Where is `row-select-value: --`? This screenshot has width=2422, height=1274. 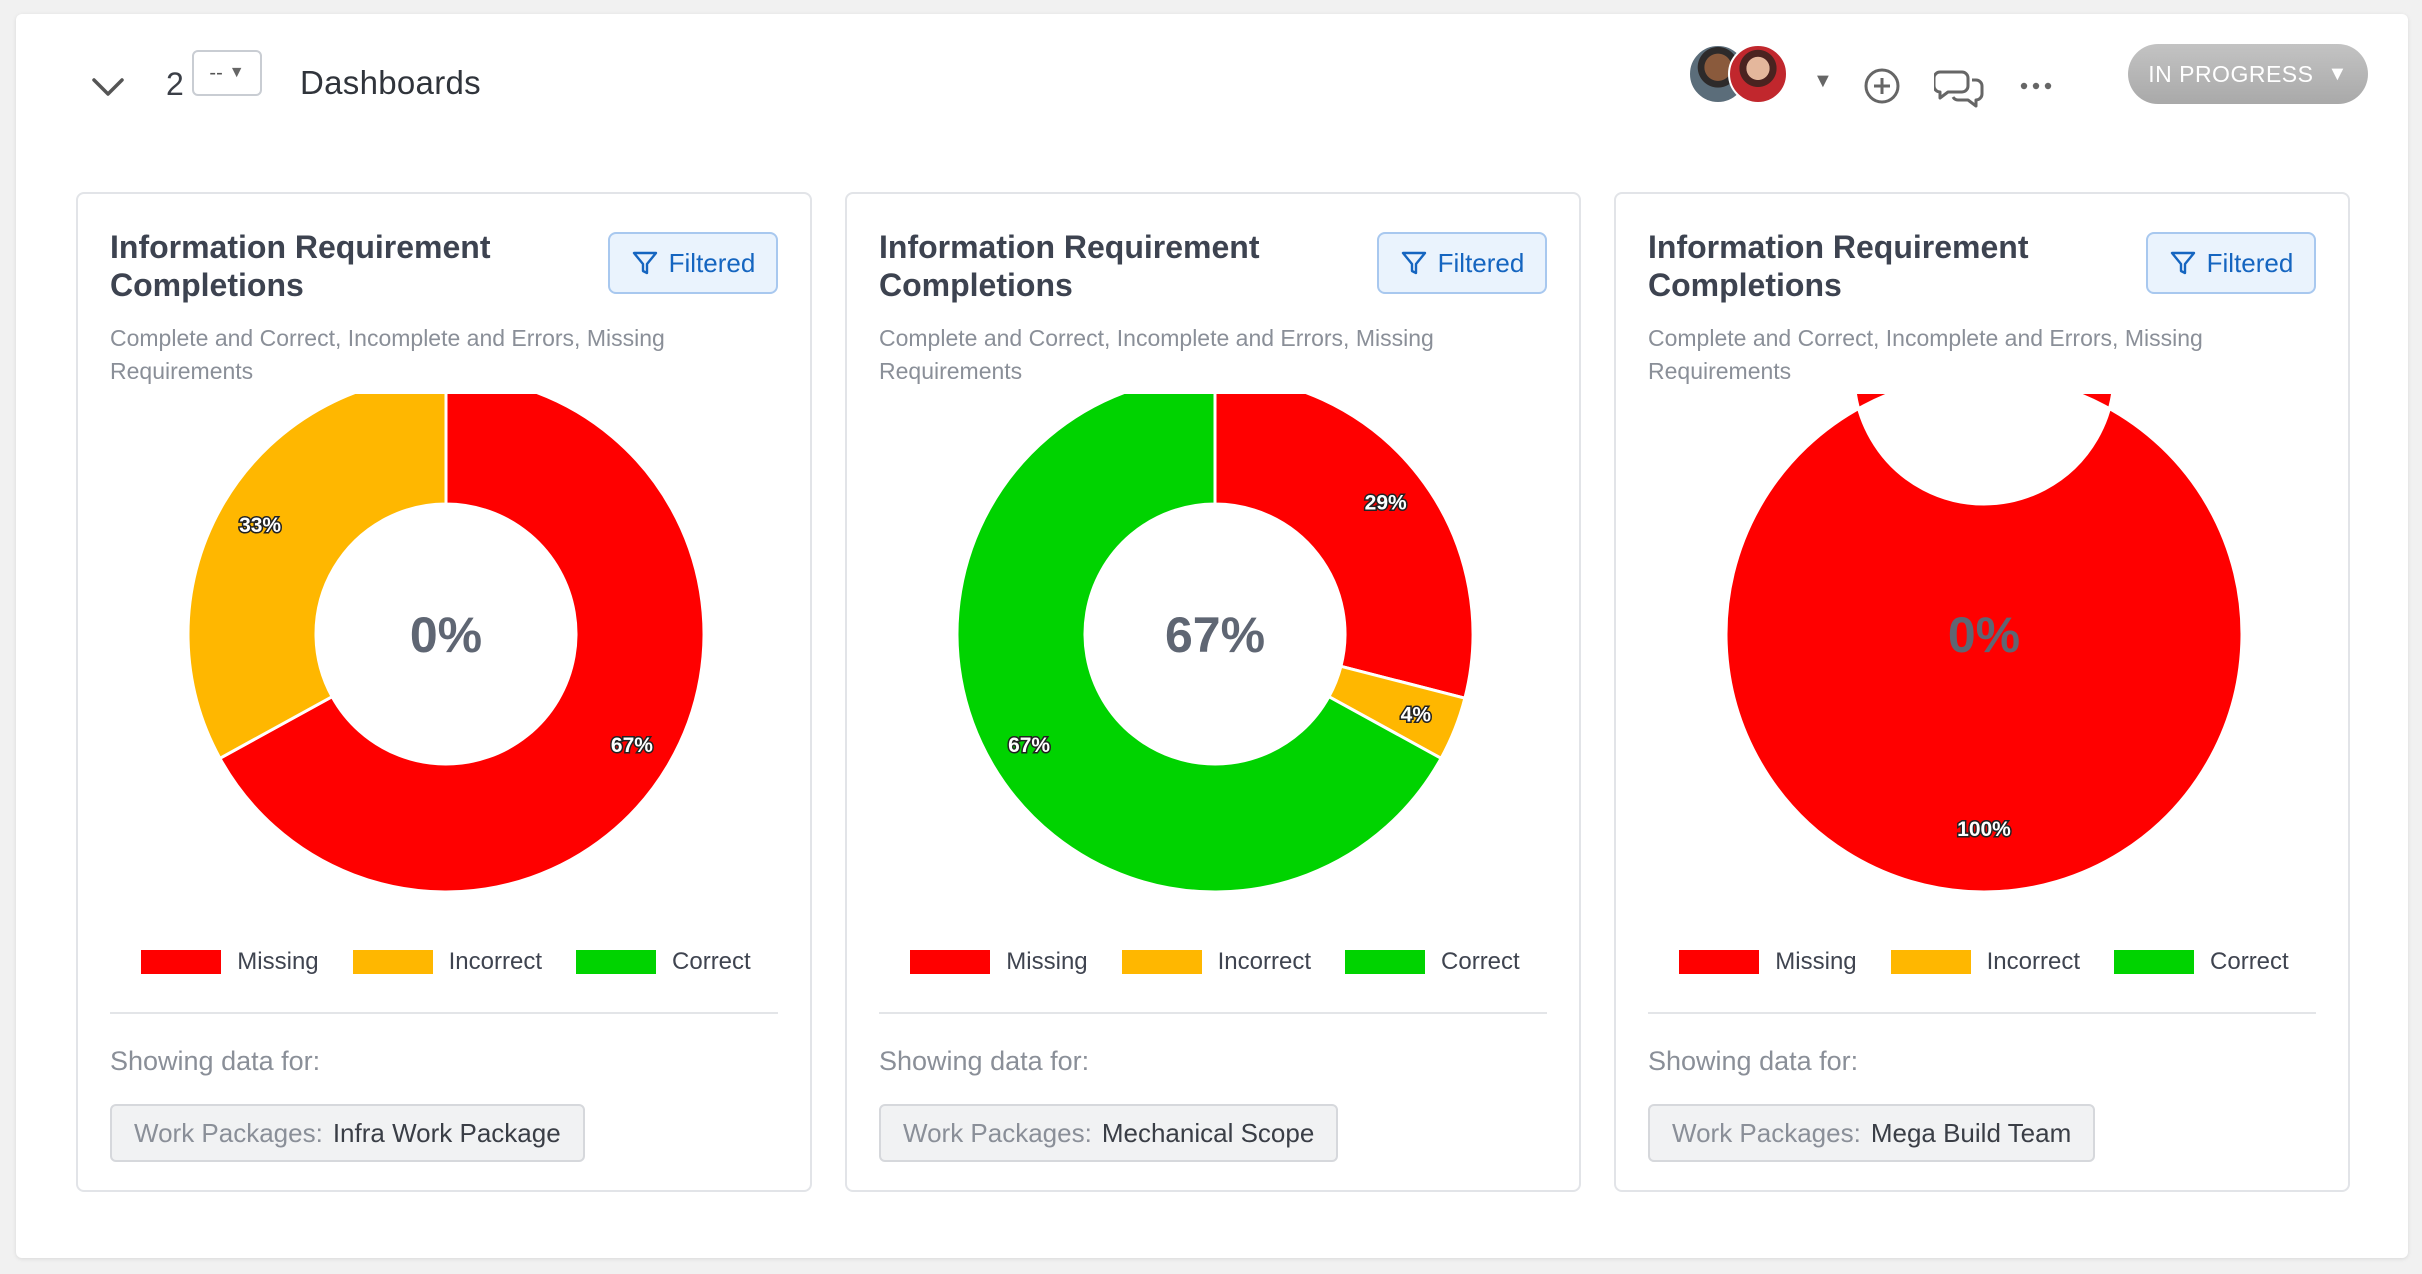
row-select-value: -- is located at coordinates (216, 72).